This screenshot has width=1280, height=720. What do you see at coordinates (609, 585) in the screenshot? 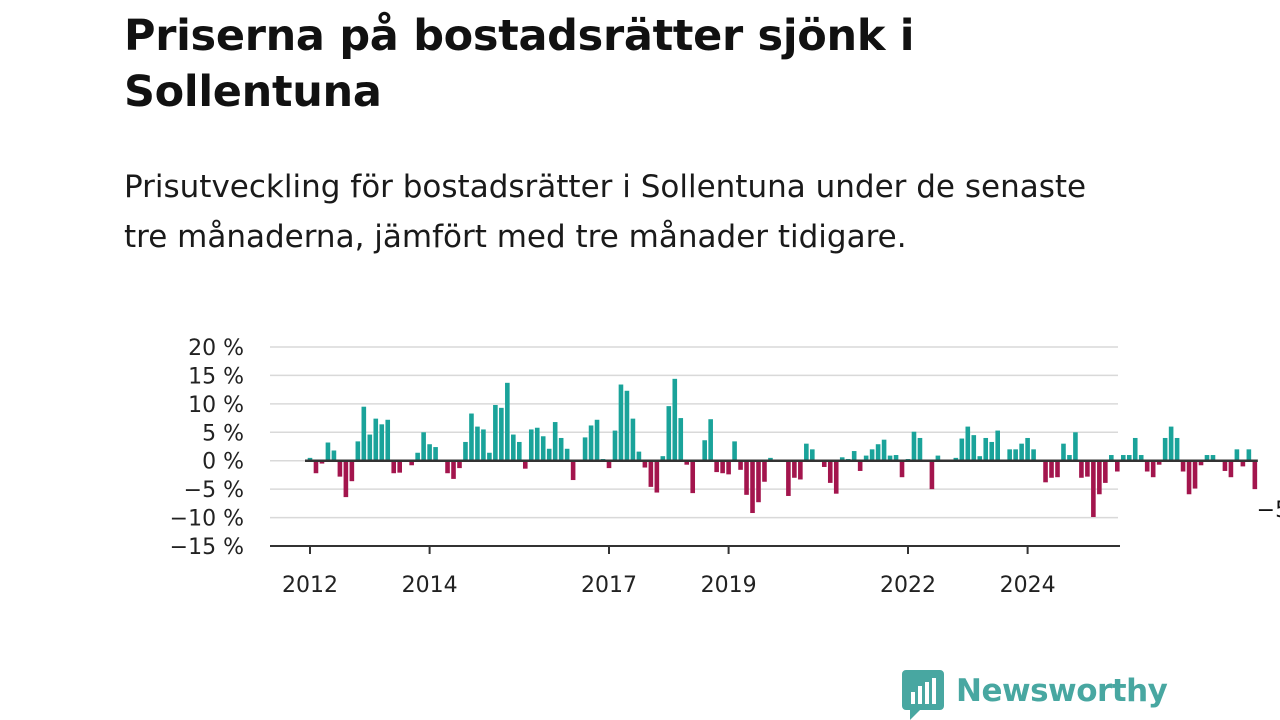
I see `x-tick-label: 2017` at bounding box center [609, 585].